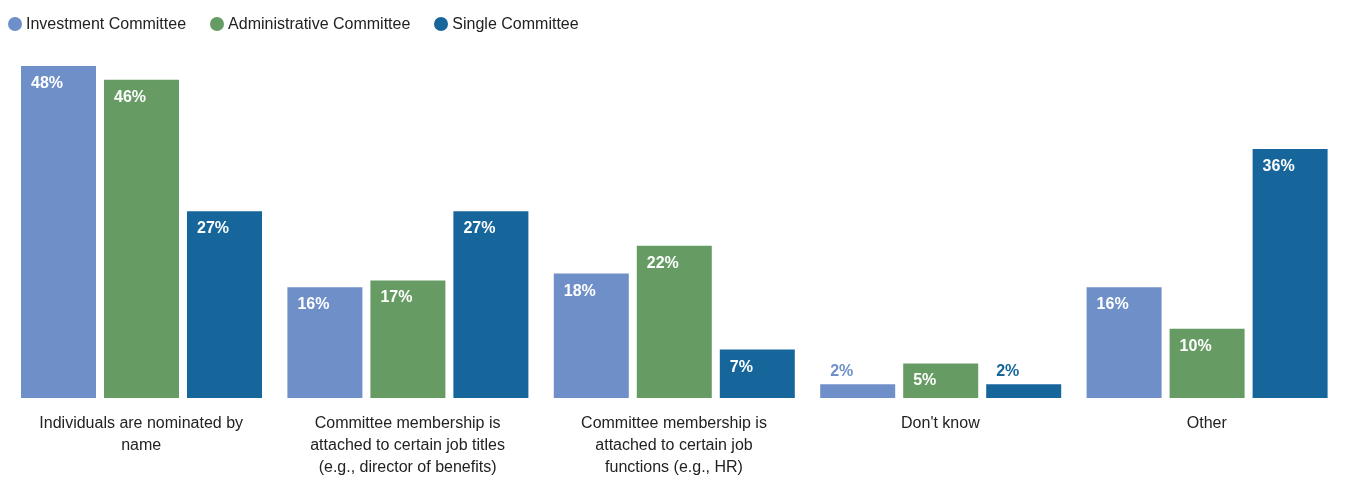  What do you see at coordinates (396, 297) in the screenshot?
I see `data-label: 17%` at bounding box center [396, 297].